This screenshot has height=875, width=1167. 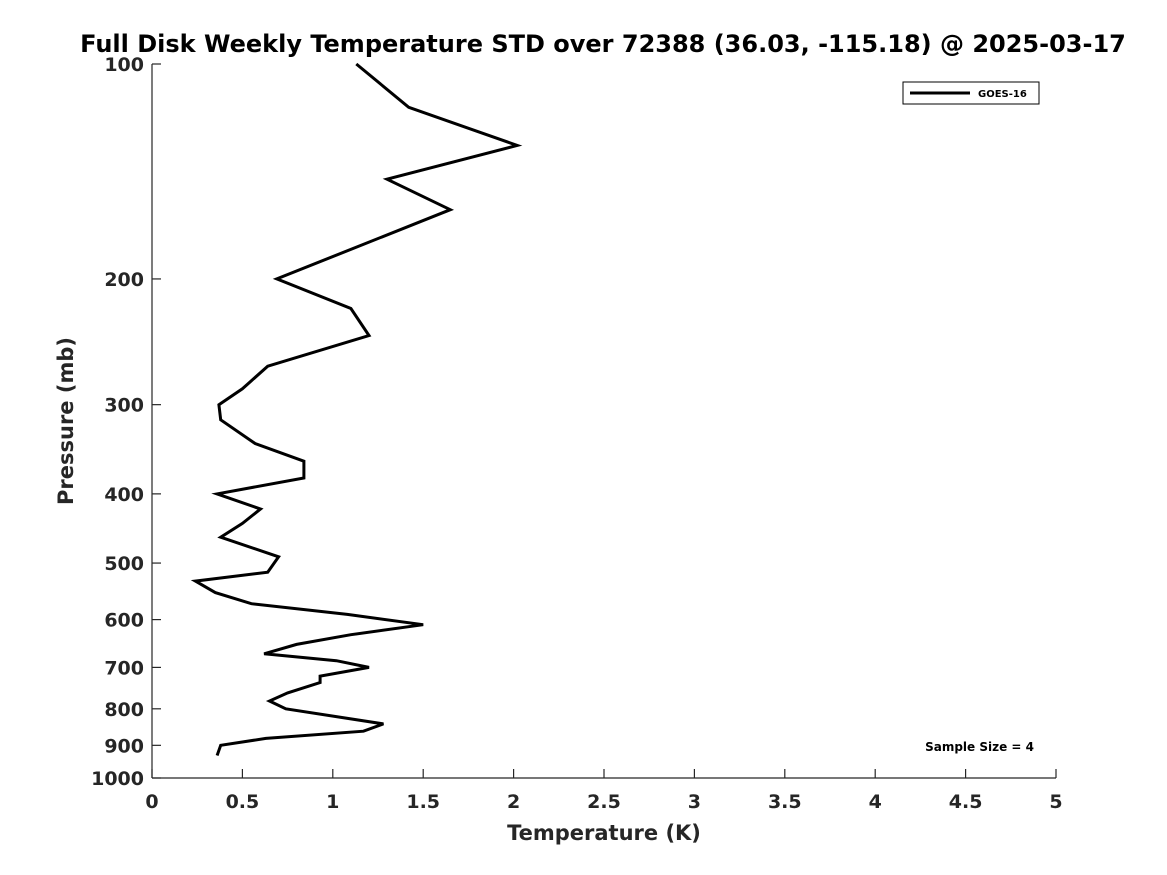 What do you see at coordinates (604, 833) in the screenshot?
I see `x-axis-label: Temperature (K)` at bounding box center [604, 833].